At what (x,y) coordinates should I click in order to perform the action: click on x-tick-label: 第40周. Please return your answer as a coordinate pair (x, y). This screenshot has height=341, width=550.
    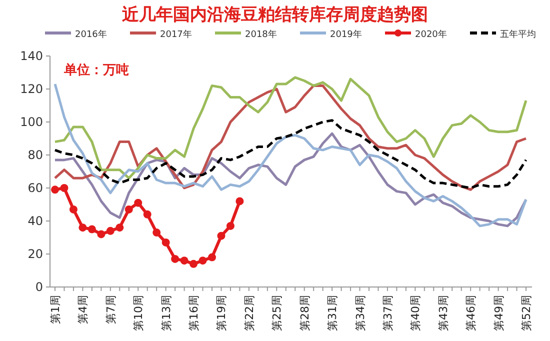
    Looking at the image, I should click on (415, 313).